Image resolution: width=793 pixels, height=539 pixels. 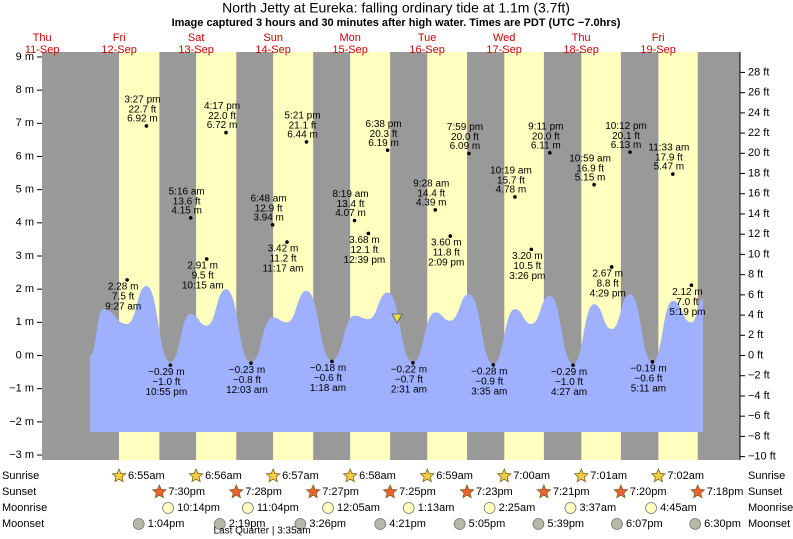 What do you see at coordinates (269, 208) in the screenshot?
I see `extreme-label: 12.9 ft` at bounding box center [269, 208].